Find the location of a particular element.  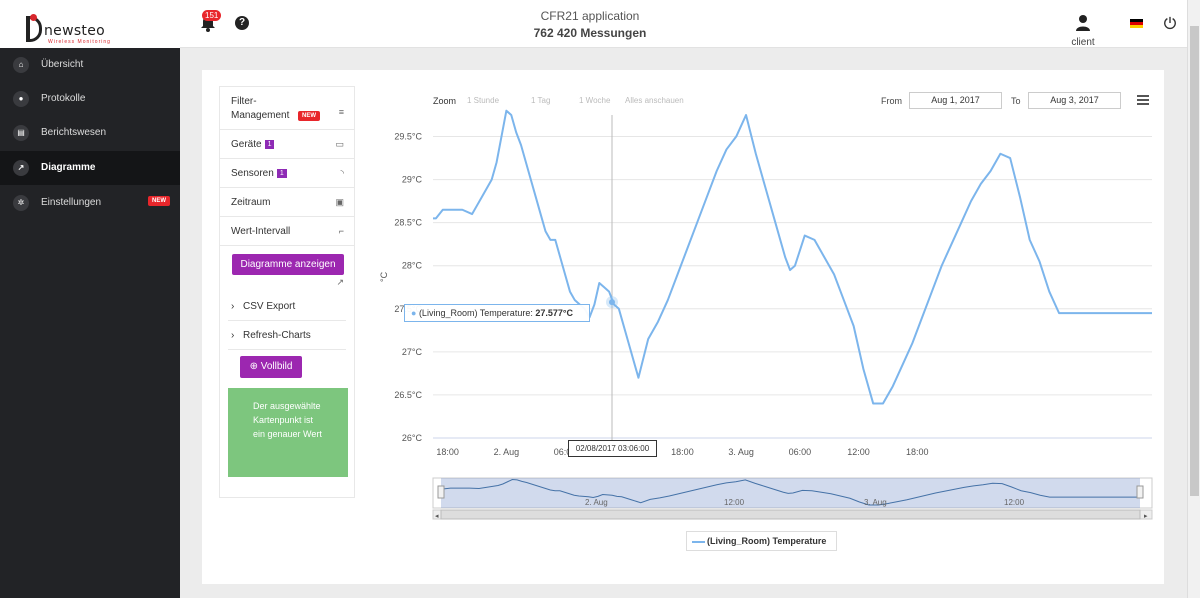

scroll-right-arrow-icon: ▸ is located at coordinates (1146, 516).